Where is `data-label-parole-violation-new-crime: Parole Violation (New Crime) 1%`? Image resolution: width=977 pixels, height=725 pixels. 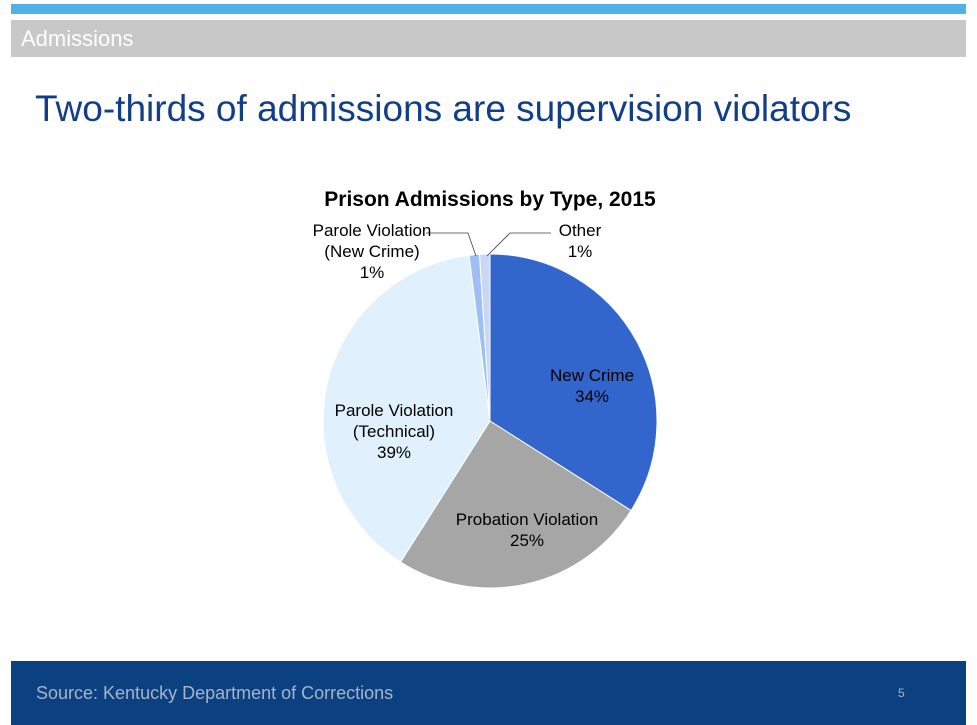
data-label-parole-violation-new-crime: Parole Violation (New Crime) 1% is located at coordinates (372, 251).